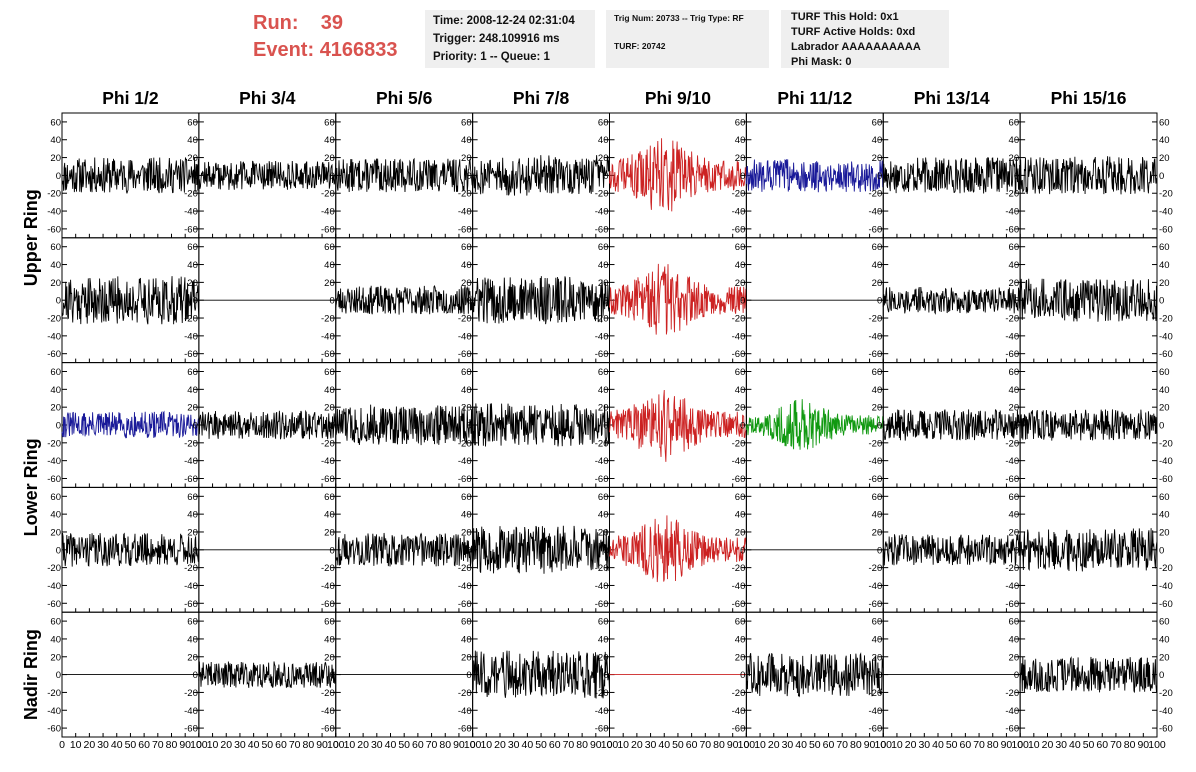  Describe the element at coordinates (325, 37) in the screenshot. I see `run-event-box: Run: 39 Event: 4166833` at that location.